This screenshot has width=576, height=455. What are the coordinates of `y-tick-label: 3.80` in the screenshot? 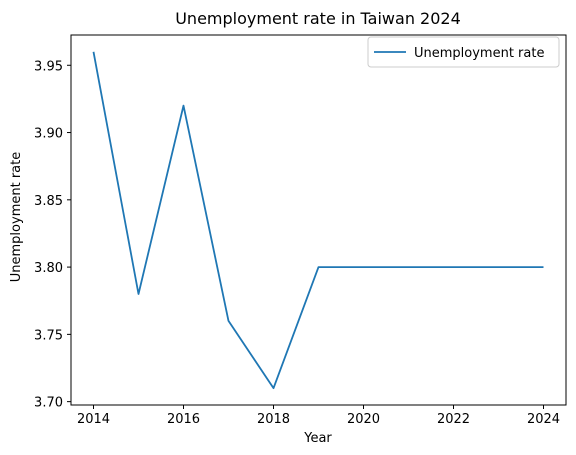 It's located at (48, 268).